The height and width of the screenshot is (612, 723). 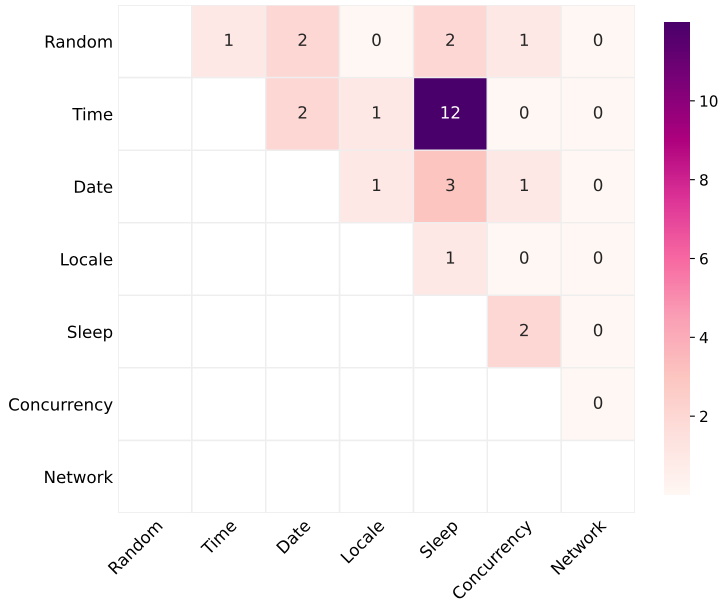 I want to click on color-bar-label: 6, so click(x=704, y=258).